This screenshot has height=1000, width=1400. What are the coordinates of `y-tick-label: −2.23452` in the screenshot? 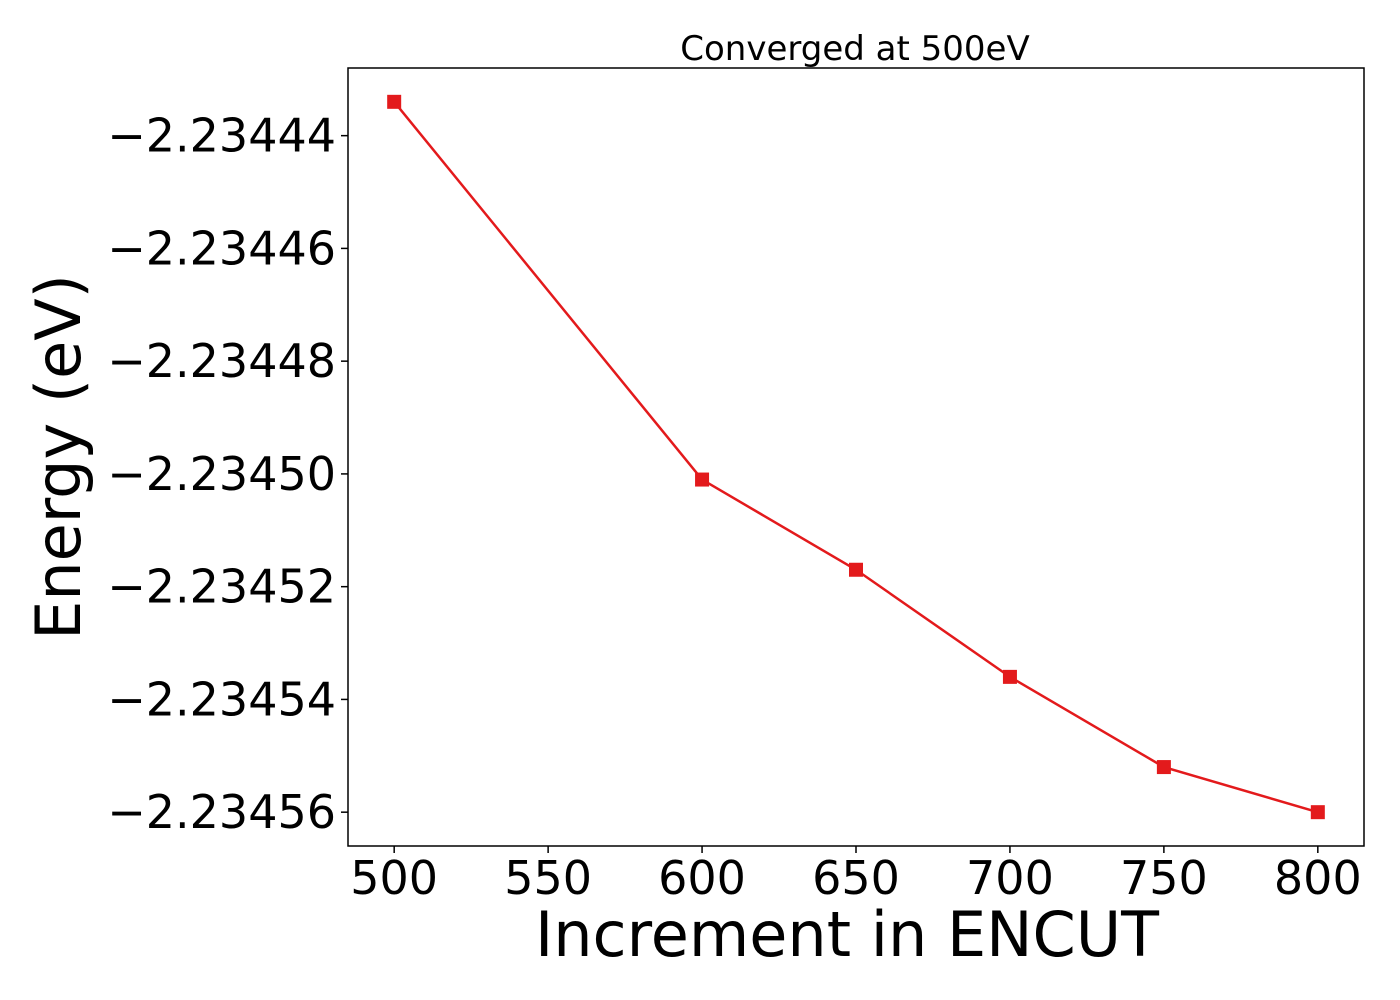 It's located at (221, 587).